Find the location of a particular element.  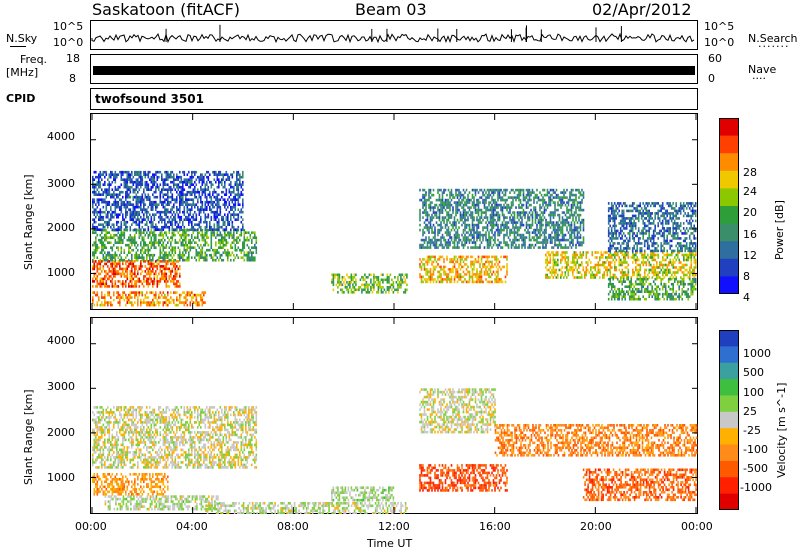

nsky-tick-bottom: 10^0 is located at coordinates (68, 42).